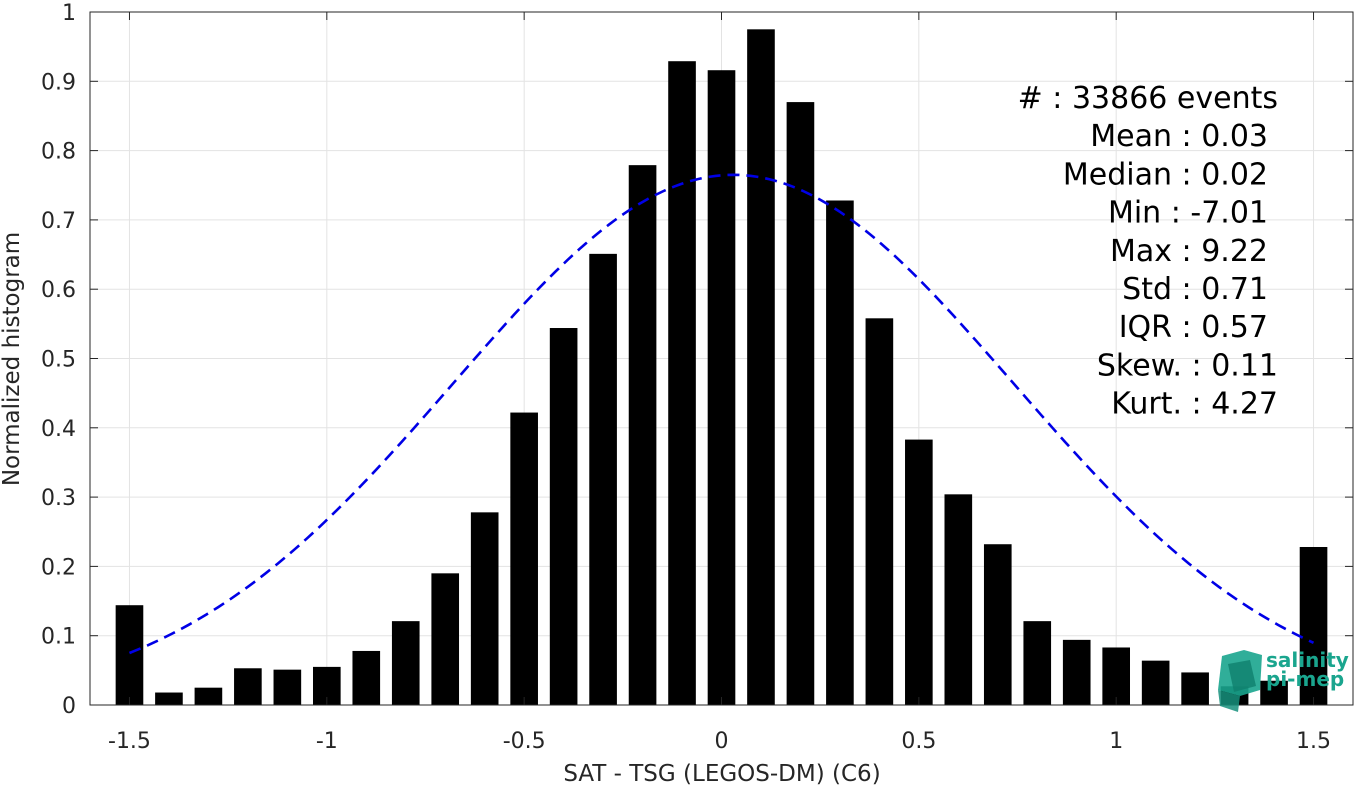 This screenshot has height=785, width=1367. Describe the element at coordinates (58, 637) in the screenshot. I see `y-tick-label: 0.1` at that location.